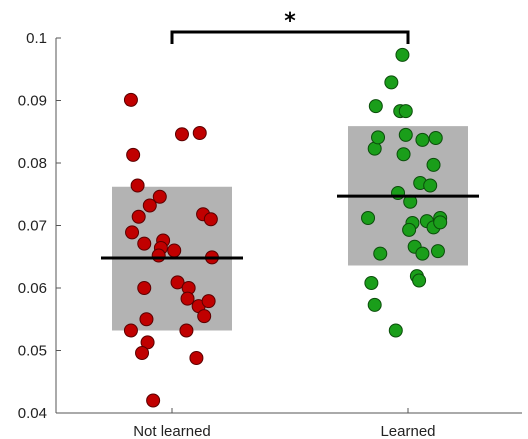 This screenshot has height=439, width=528. I want to click on significance-bracket-line, so click(290, 37).